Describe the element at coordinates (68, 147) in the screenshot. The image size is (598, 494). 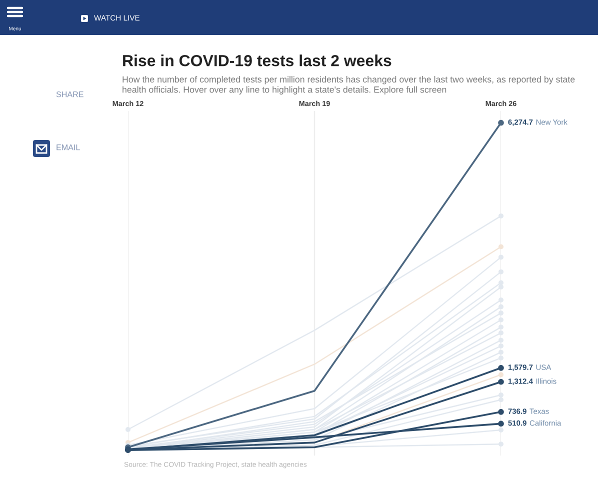
I see `annotation: EMAIL` at that location.